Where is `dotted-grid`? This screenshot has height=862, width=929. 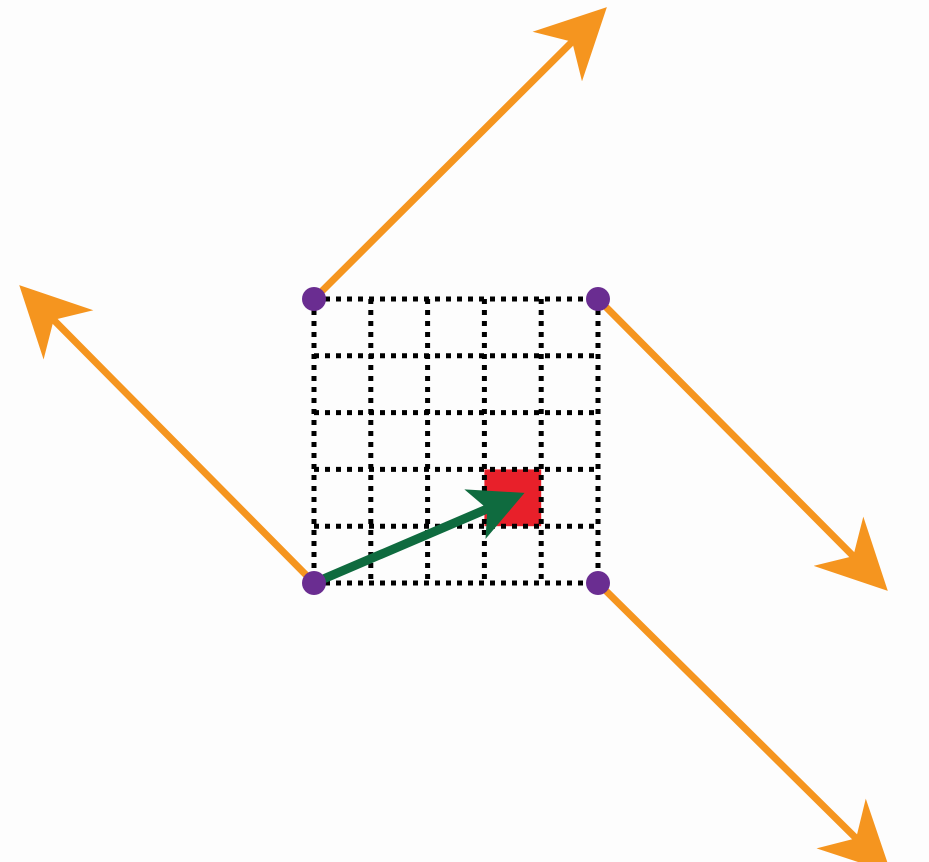
dotted-grid is located at coordinates (456, 441).